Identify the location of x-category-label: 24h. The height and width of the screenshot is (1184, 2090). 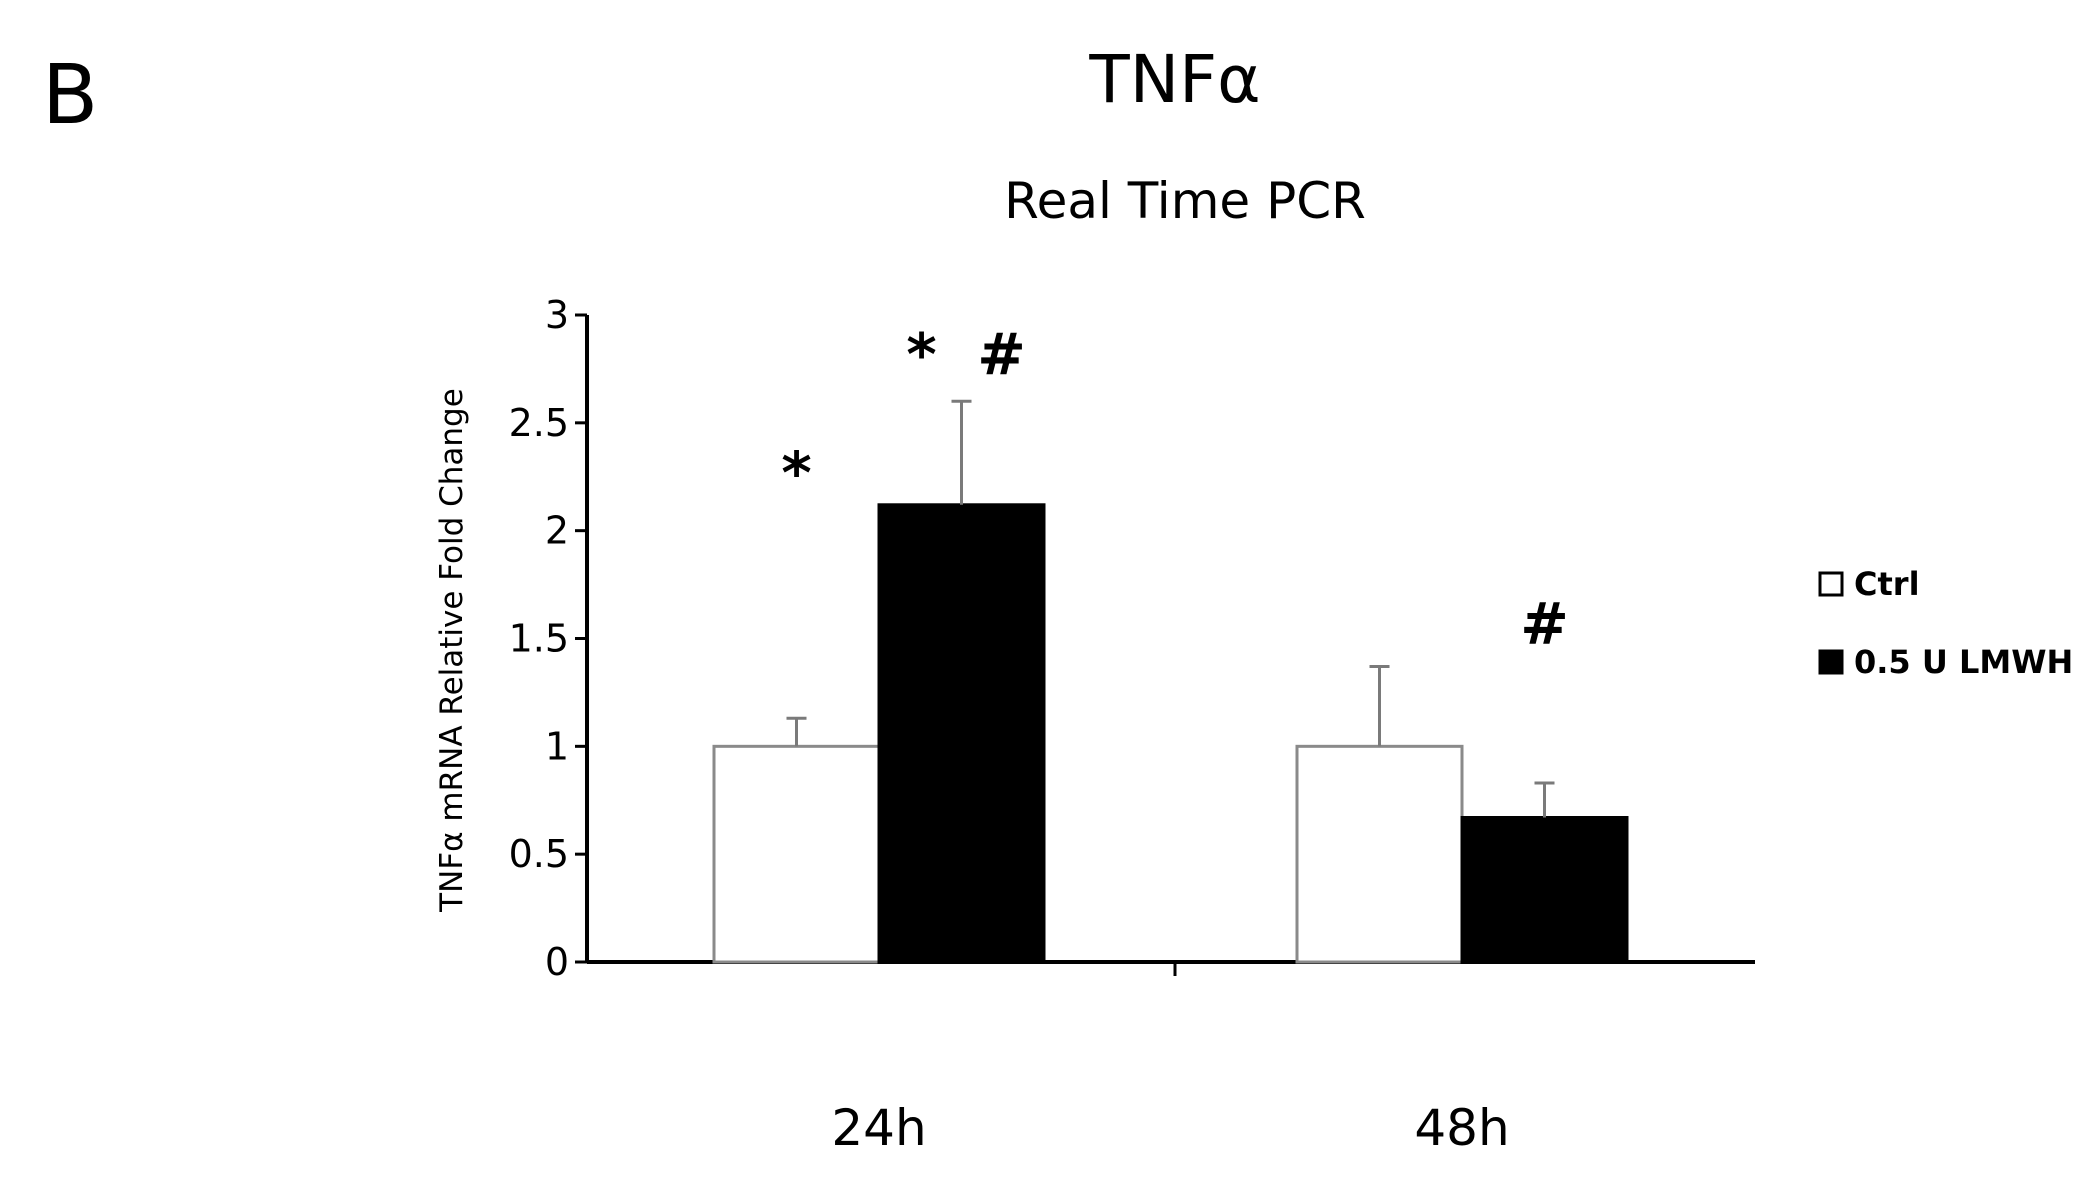
(878, 1128).